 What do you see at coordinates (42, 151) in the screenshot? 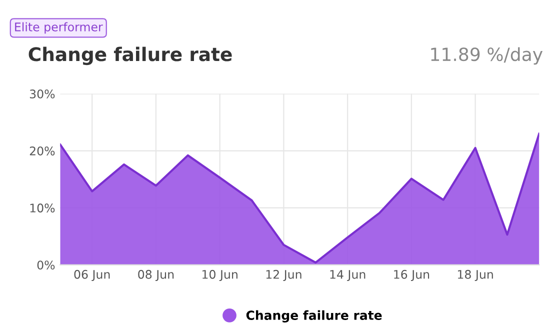
I see `y-tick-label: 20%` at bounding box center [42, 151].